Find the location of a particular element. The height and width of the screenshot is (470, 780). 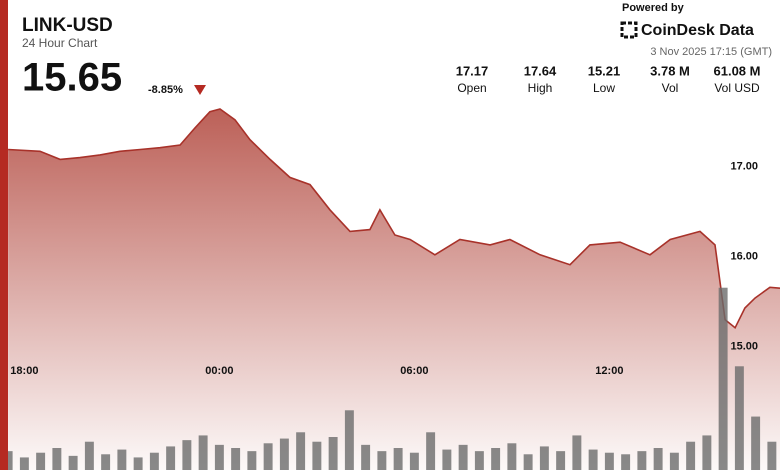

x-tick-label: 00:00 is located at coordinates (219, 371).